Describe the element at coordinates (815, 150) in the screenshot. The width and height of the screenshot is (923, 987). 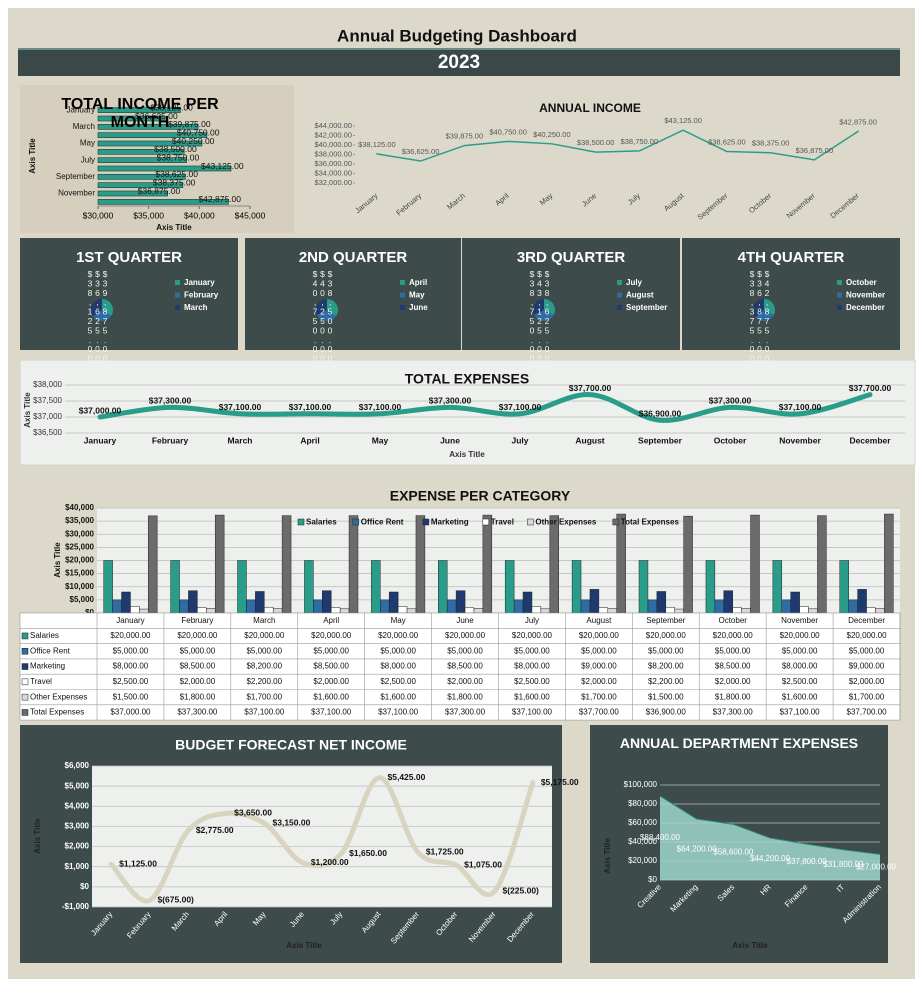
I see `data-label: $36,875.00` at that location.